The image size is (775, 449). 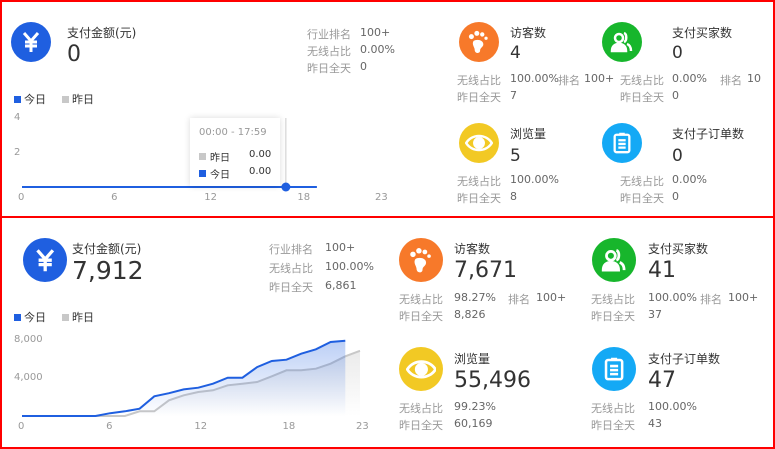 What do you see at coordinates (475, 297) in the screenshot?
I see `metric-wireless-value: 98.27%` at bounding box center [475, 297].